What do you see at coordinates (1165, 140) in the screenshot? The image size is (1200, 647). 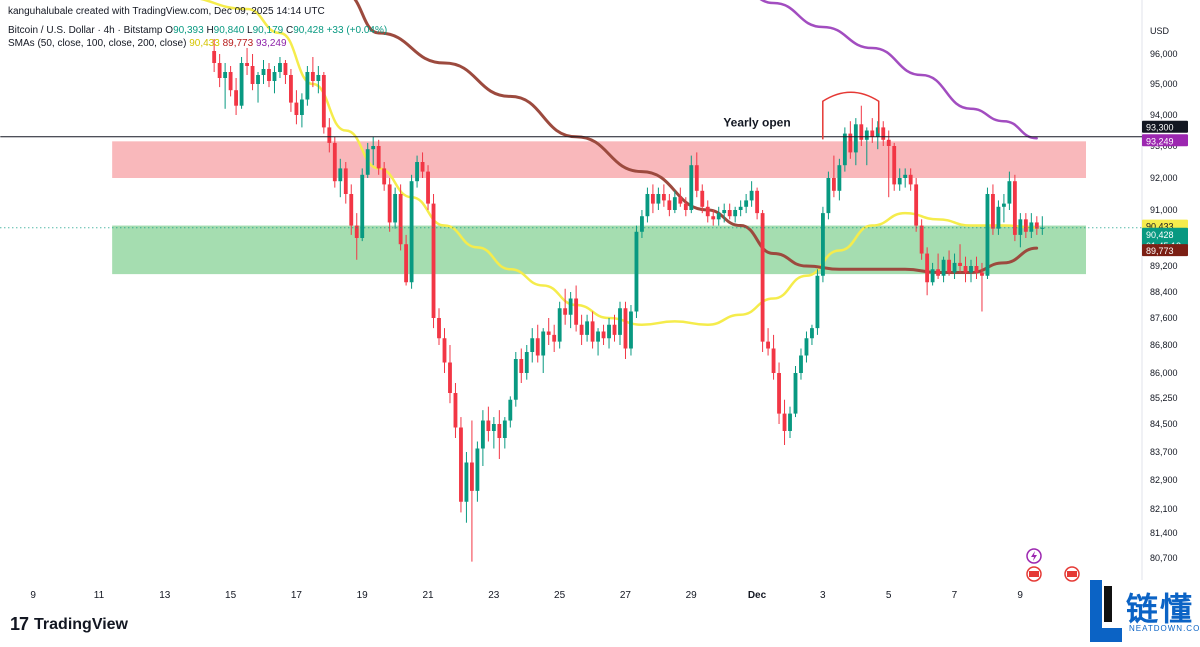 I see `sma200-badge` at bounding box center [1165, 140].